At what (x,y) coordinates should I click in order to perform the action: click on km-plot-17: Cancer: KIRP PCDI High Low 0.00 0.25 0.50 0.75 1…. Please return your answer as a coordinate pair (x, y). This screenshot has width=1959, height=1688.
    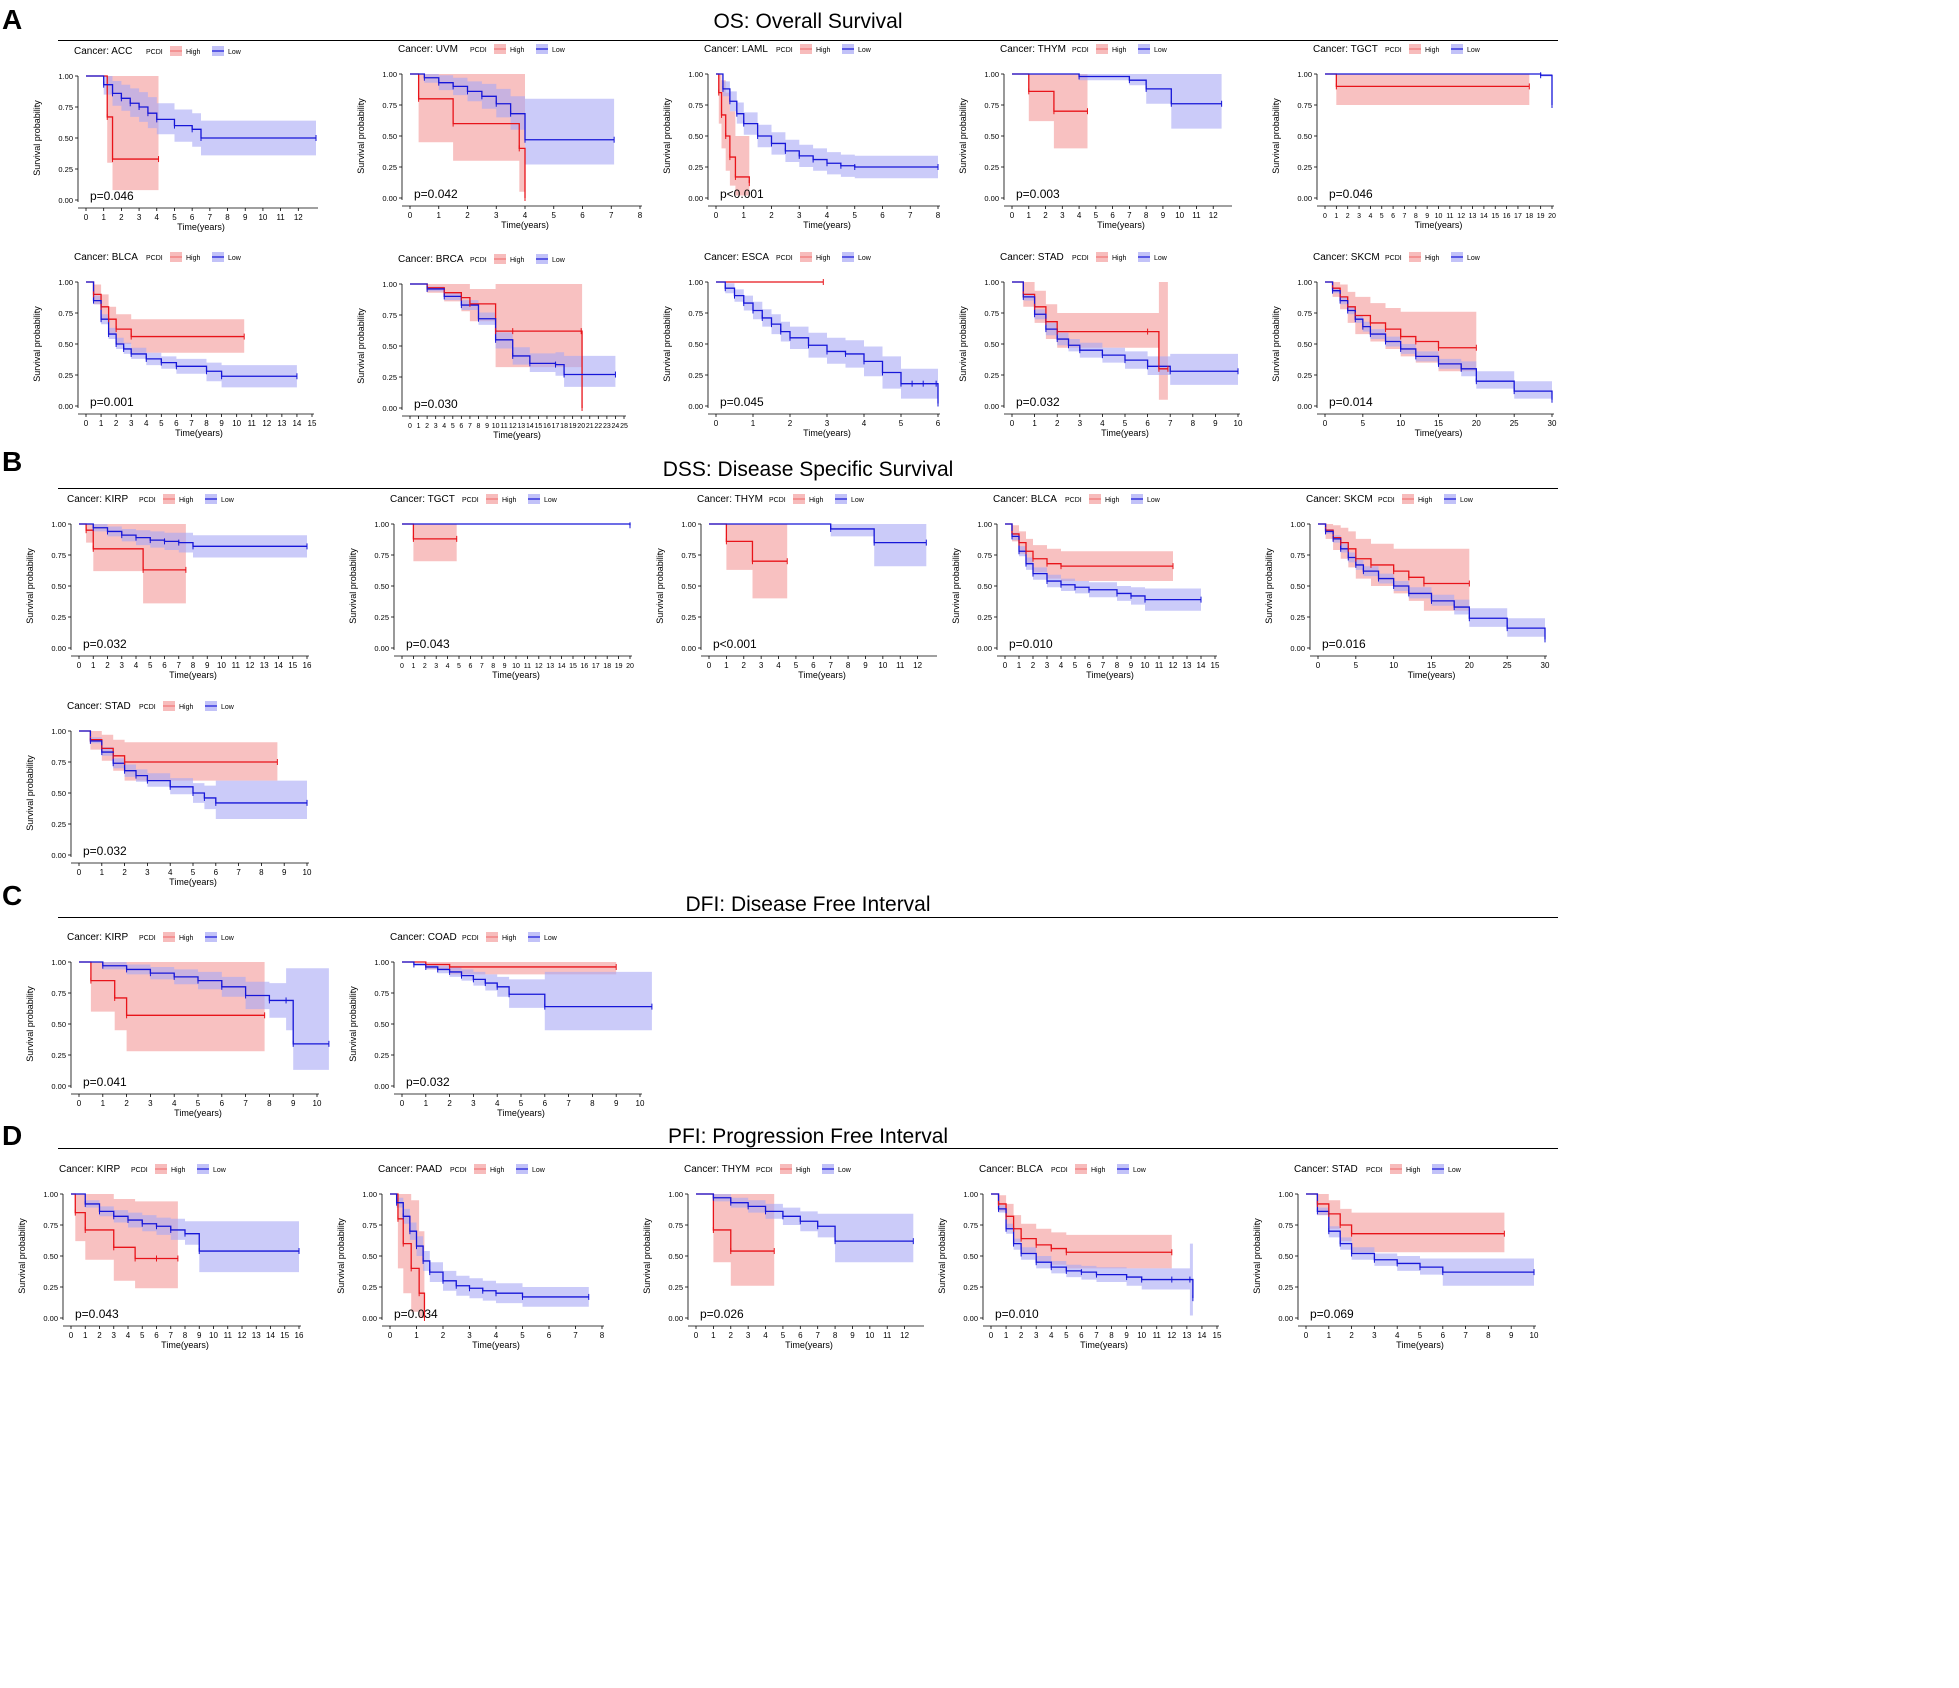
    Looking at the image, I should click on (177, 1025).